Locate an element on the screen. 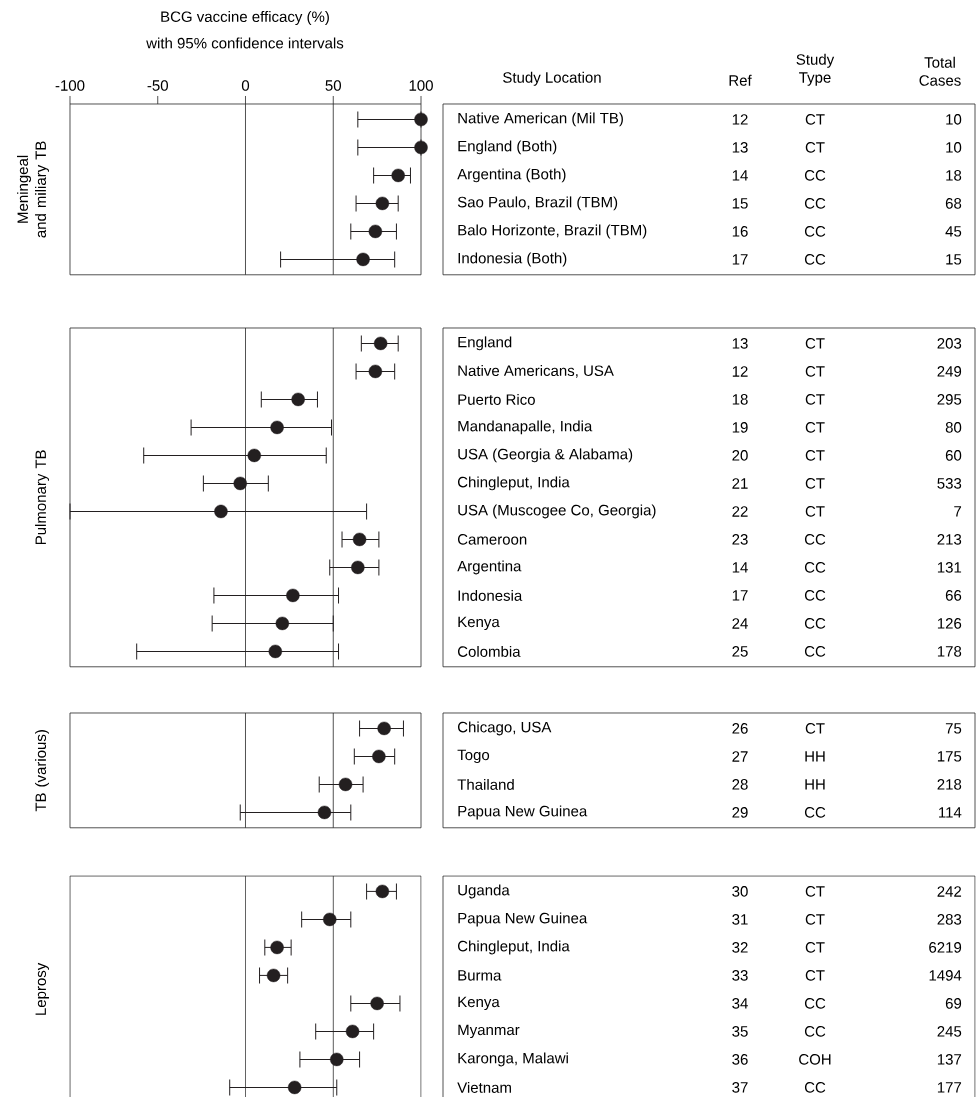  text: 21 is located at coordinates (740, 483).